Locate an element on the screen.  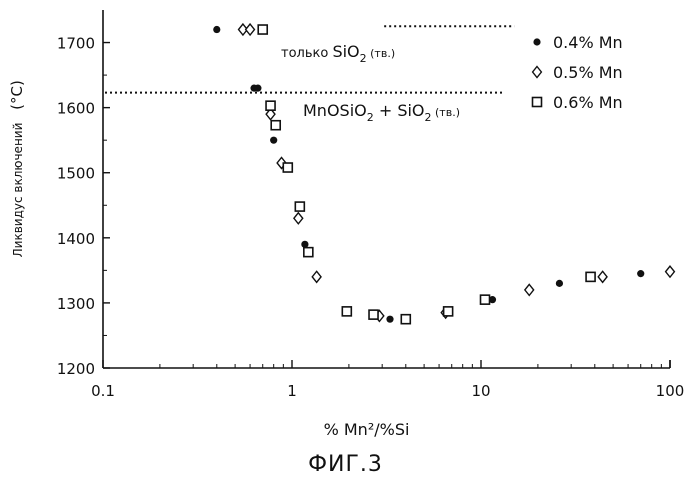
legend-label-1: 0.4% Mn is located at coordinates (588, 42).